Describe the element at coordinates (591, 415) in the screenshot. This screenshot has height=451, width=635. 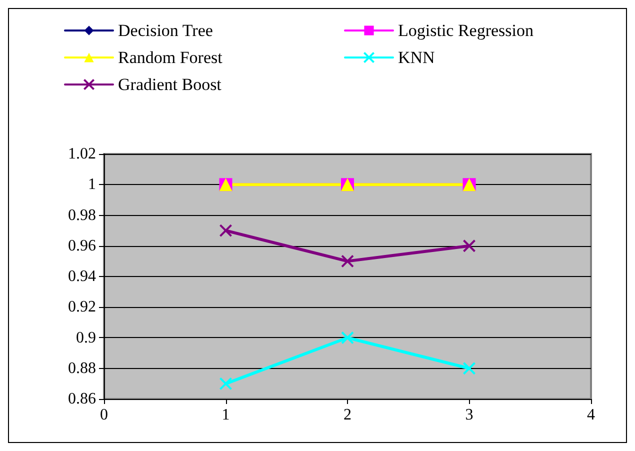
I see `x-tick-label: 4` at that location.